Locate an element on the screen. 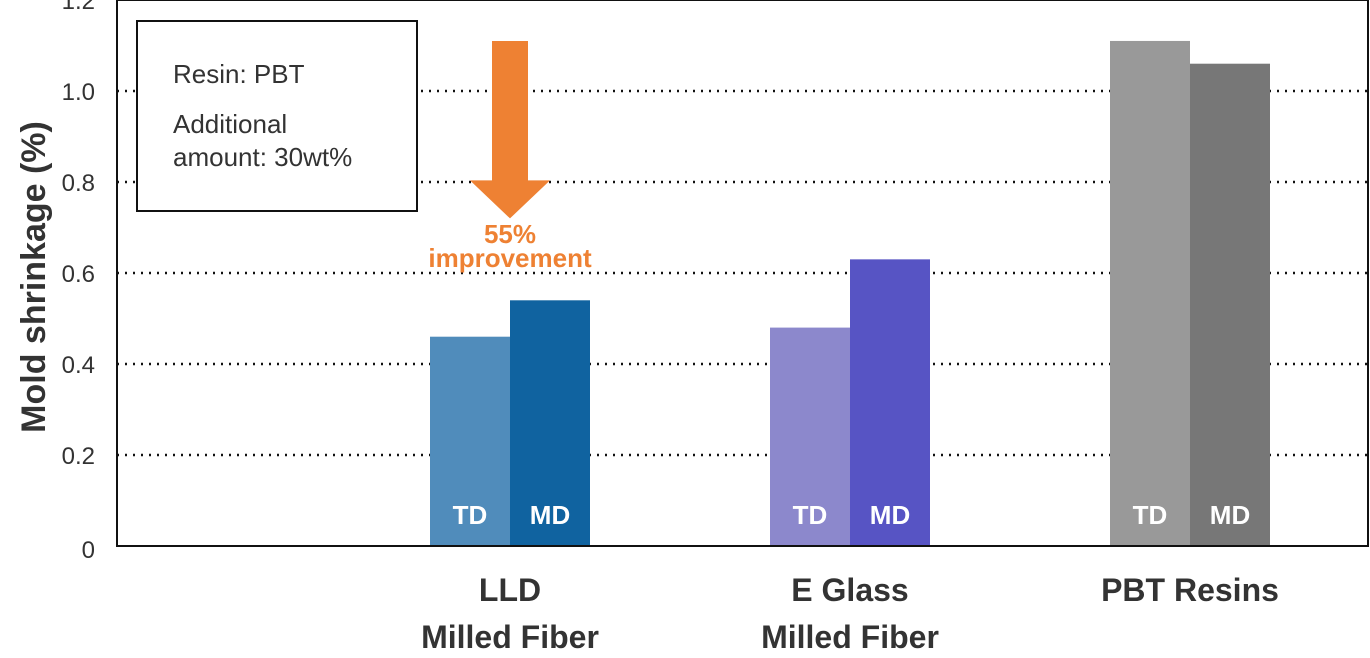 This screenshot has width=1370, height=658. y-axis: 0 0.2 0.4 0.6 0.8 1.0 1.2 is located at coordinates (78, 282).